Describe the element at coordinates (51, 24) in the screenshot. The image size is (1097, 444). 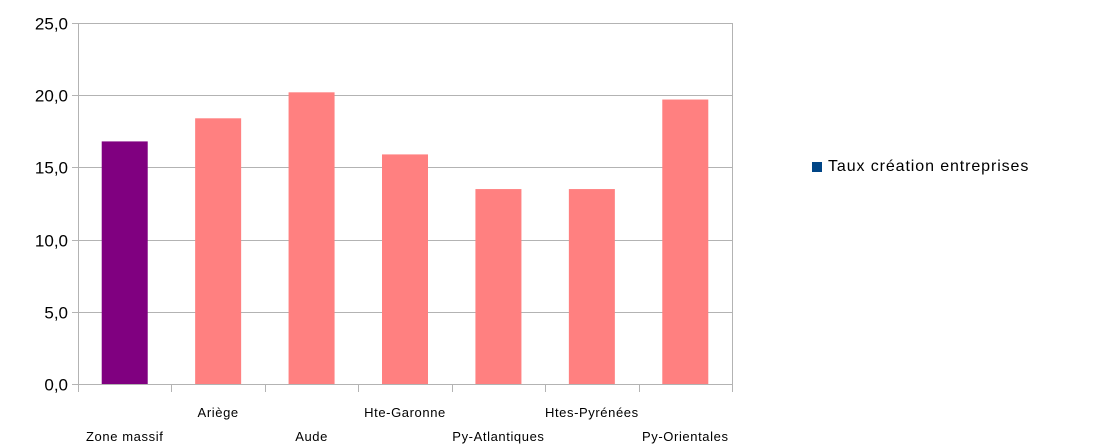
I see `y-tick-label: 25,0` at that location.